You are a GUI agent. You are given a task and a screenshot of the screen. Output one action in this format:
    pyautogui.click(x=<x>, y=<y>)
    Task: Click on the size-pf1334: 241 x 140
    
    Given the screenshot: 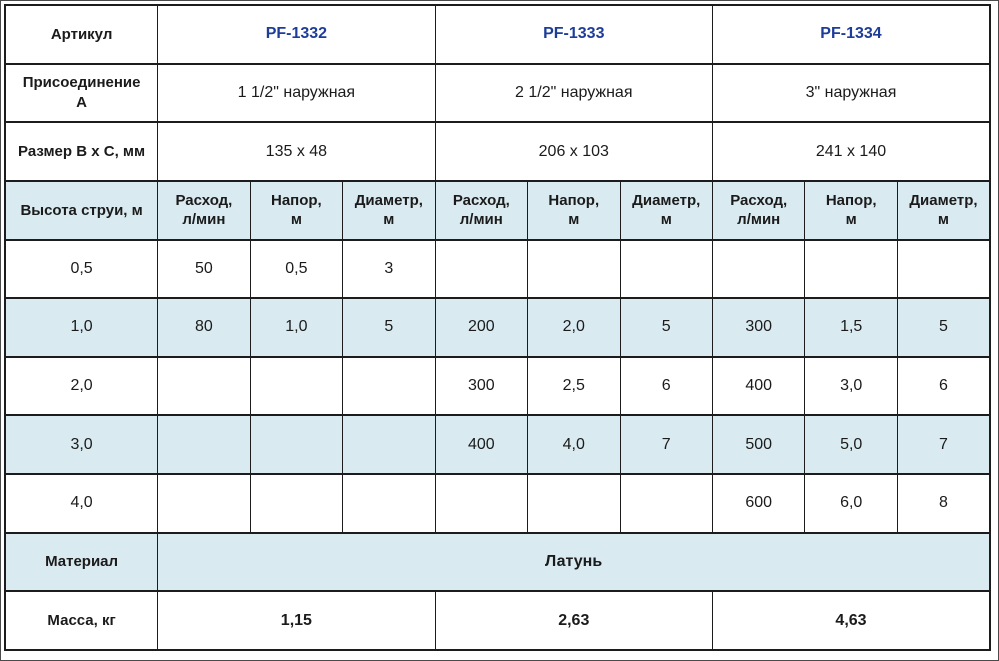 What is the action you would take?
    pyautogui.click(x=851, y=151)
    